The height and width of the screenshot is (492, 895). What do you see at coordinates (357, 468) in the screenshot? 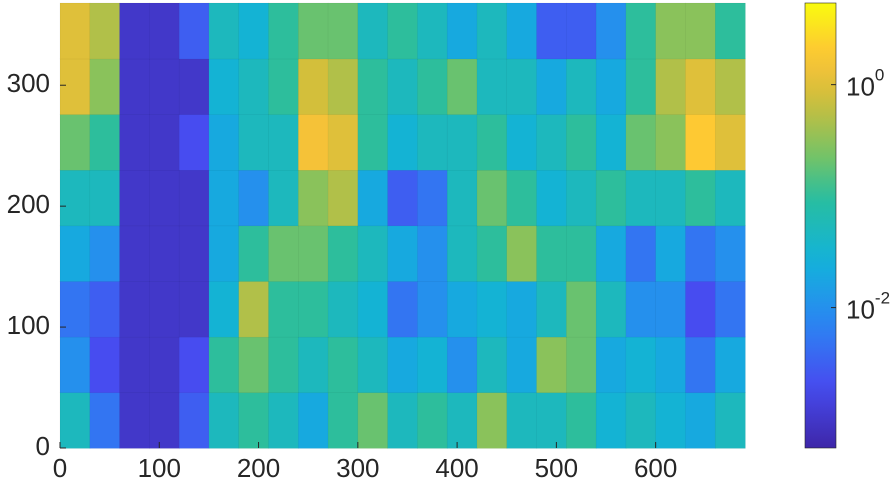
I see `x-tick-label: 300` at bounding box center [357, 468].